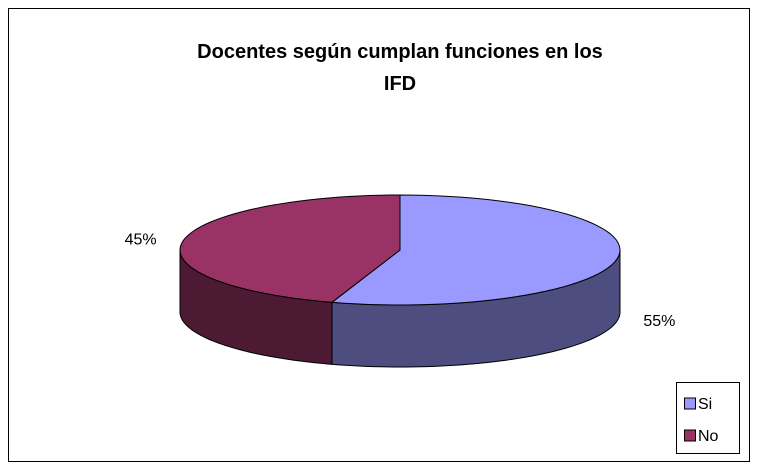 The height and width of the screenshot is (470, 758). Describe the element at coordinates (705, 404) in the screenshot. I see `legend-label: Si` at that location.